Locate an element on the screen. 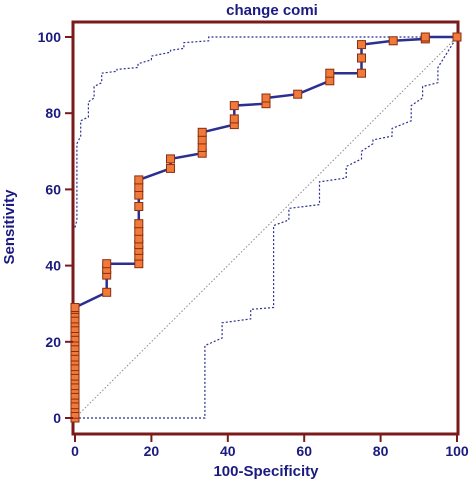 The height and width of the screenshot is (482, 474). x-tick-label: 0 is located at coordinates (75, 451).